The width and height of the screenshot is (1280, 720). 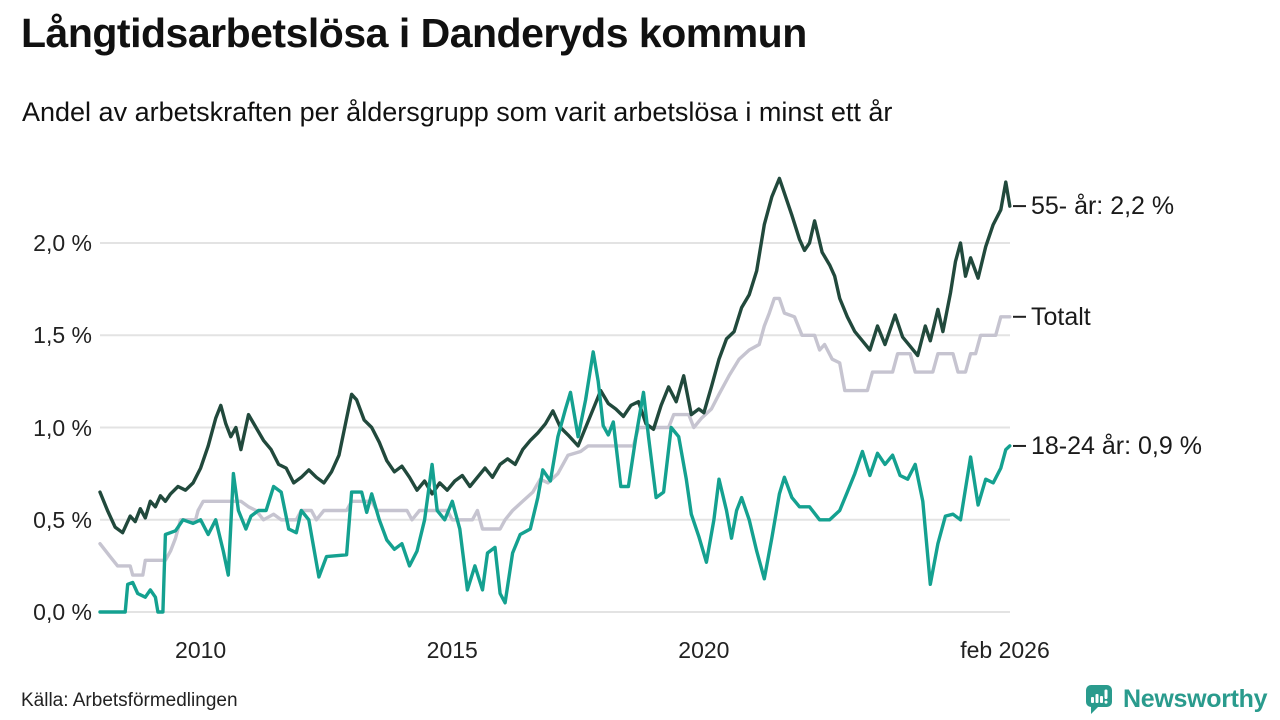 What do you see at coordinates (129, 700) in the screenshot?
I see `source-note: Källa: Arbetsförmedlingen` at bounding box center [129, 700].